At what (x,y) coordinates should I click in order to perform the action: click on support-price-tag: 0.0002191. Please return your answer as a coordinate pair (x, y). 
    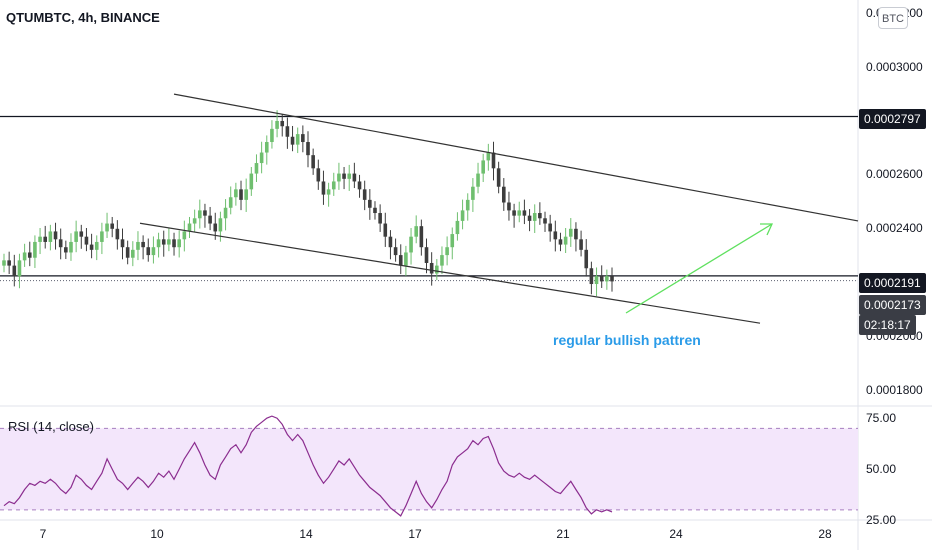
    Looking at the image, I should click on (892, 283).